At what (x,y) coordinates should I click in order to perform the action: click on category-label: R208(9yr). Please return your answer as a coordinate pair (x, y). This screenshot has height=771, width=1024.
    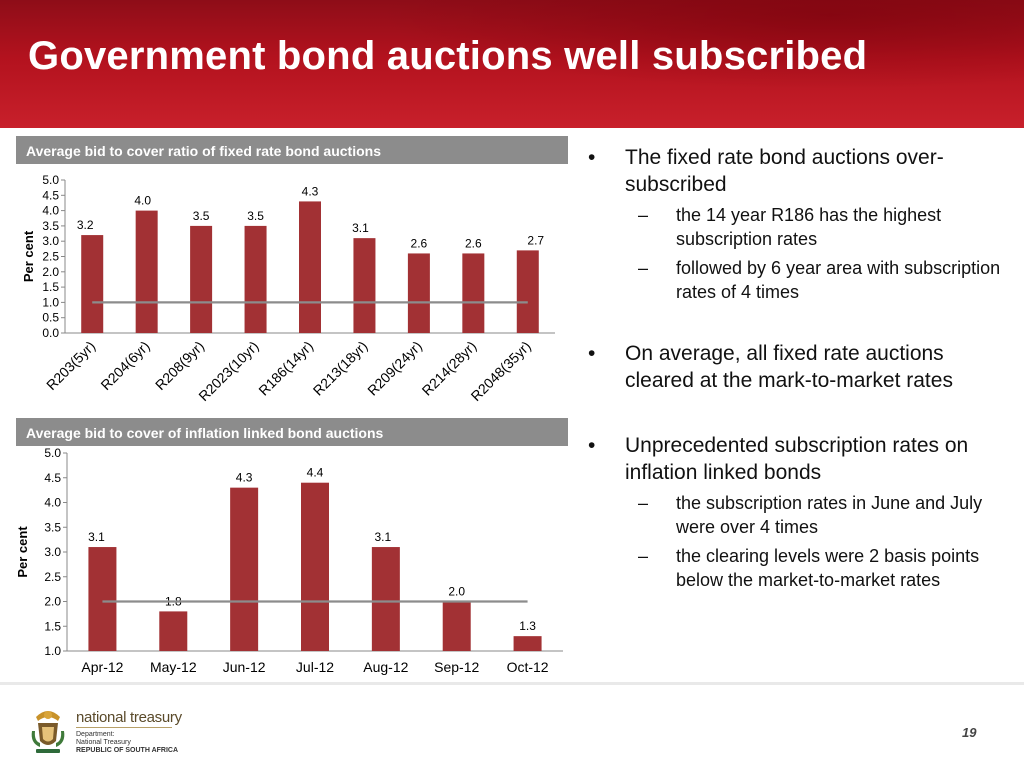
    Looking at the image, I should click on (179, 365).